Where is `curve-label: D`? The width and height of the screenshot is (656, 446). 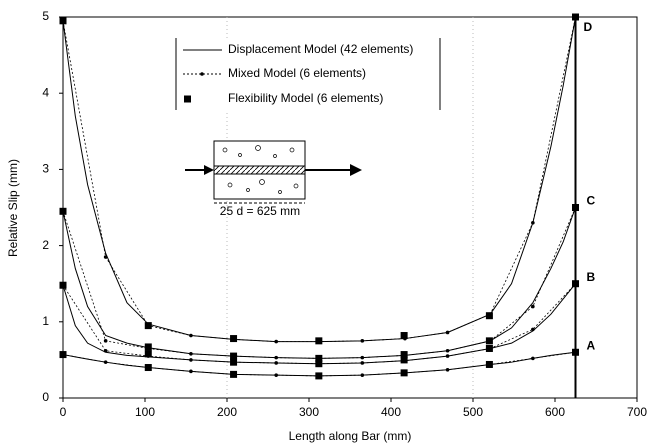 curve-label: D is located at coordinates (588, 27).